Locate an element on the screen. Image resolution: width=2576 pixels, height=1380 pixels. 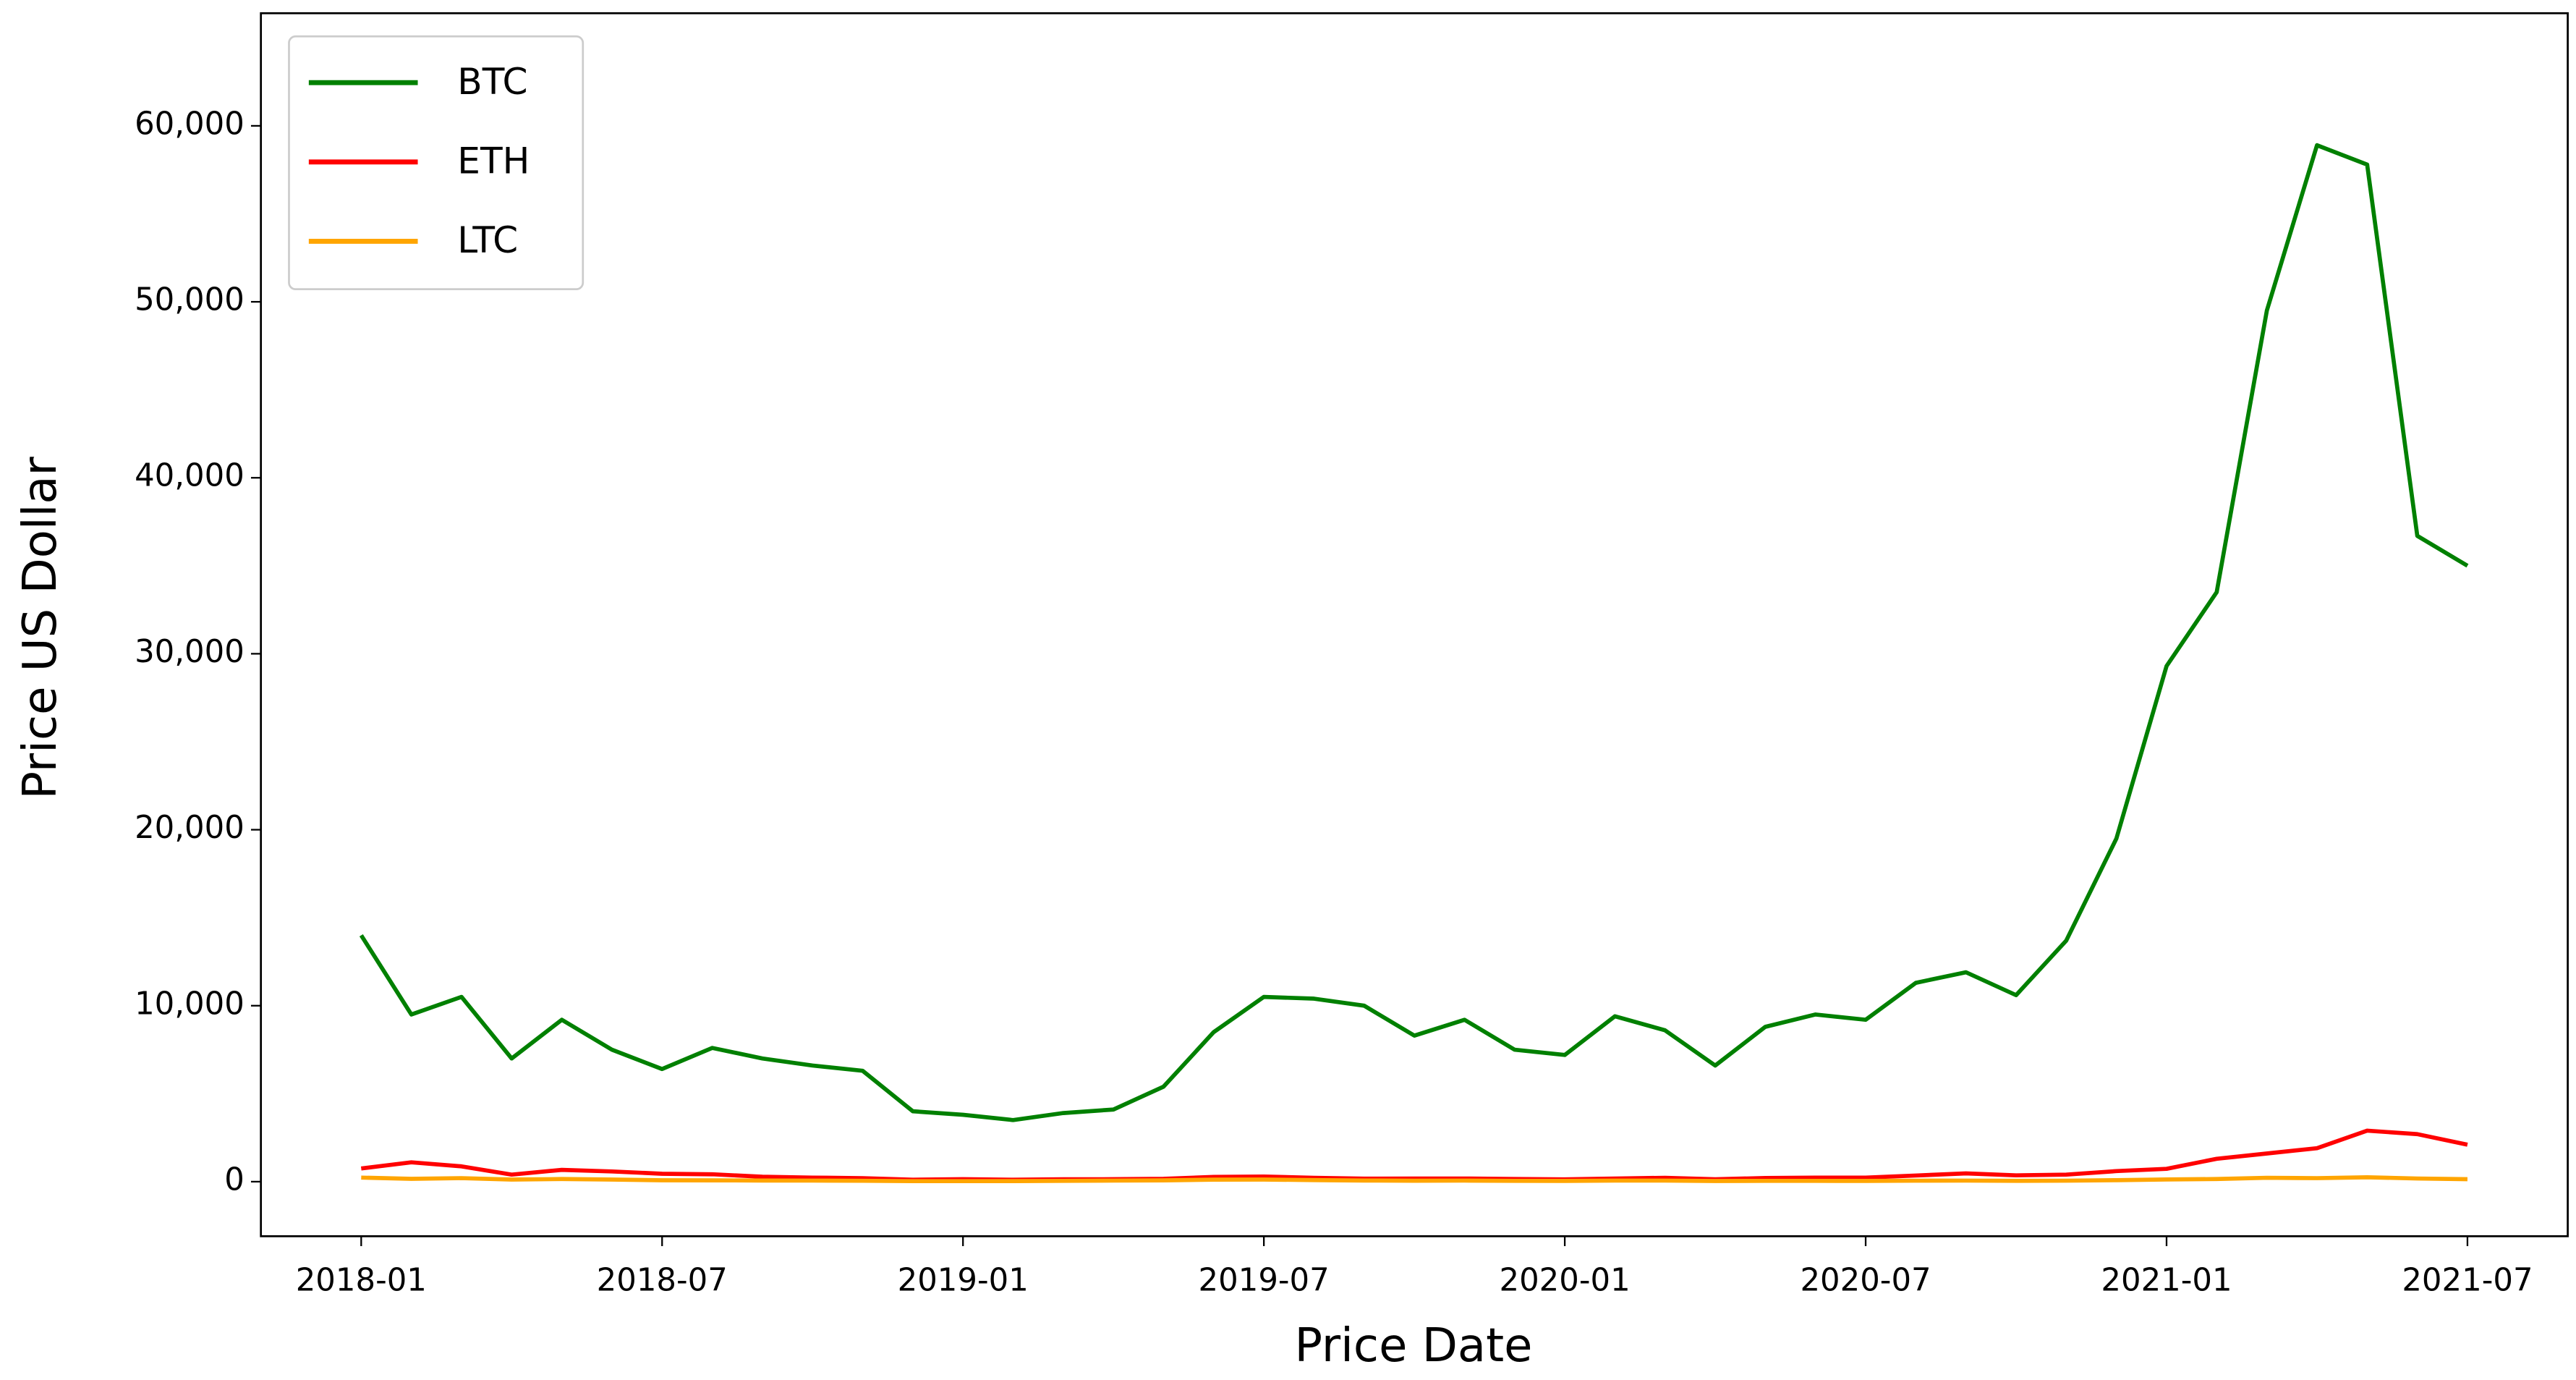
x-tick-label: 2018-07 is located at coordinates (662, 1281).